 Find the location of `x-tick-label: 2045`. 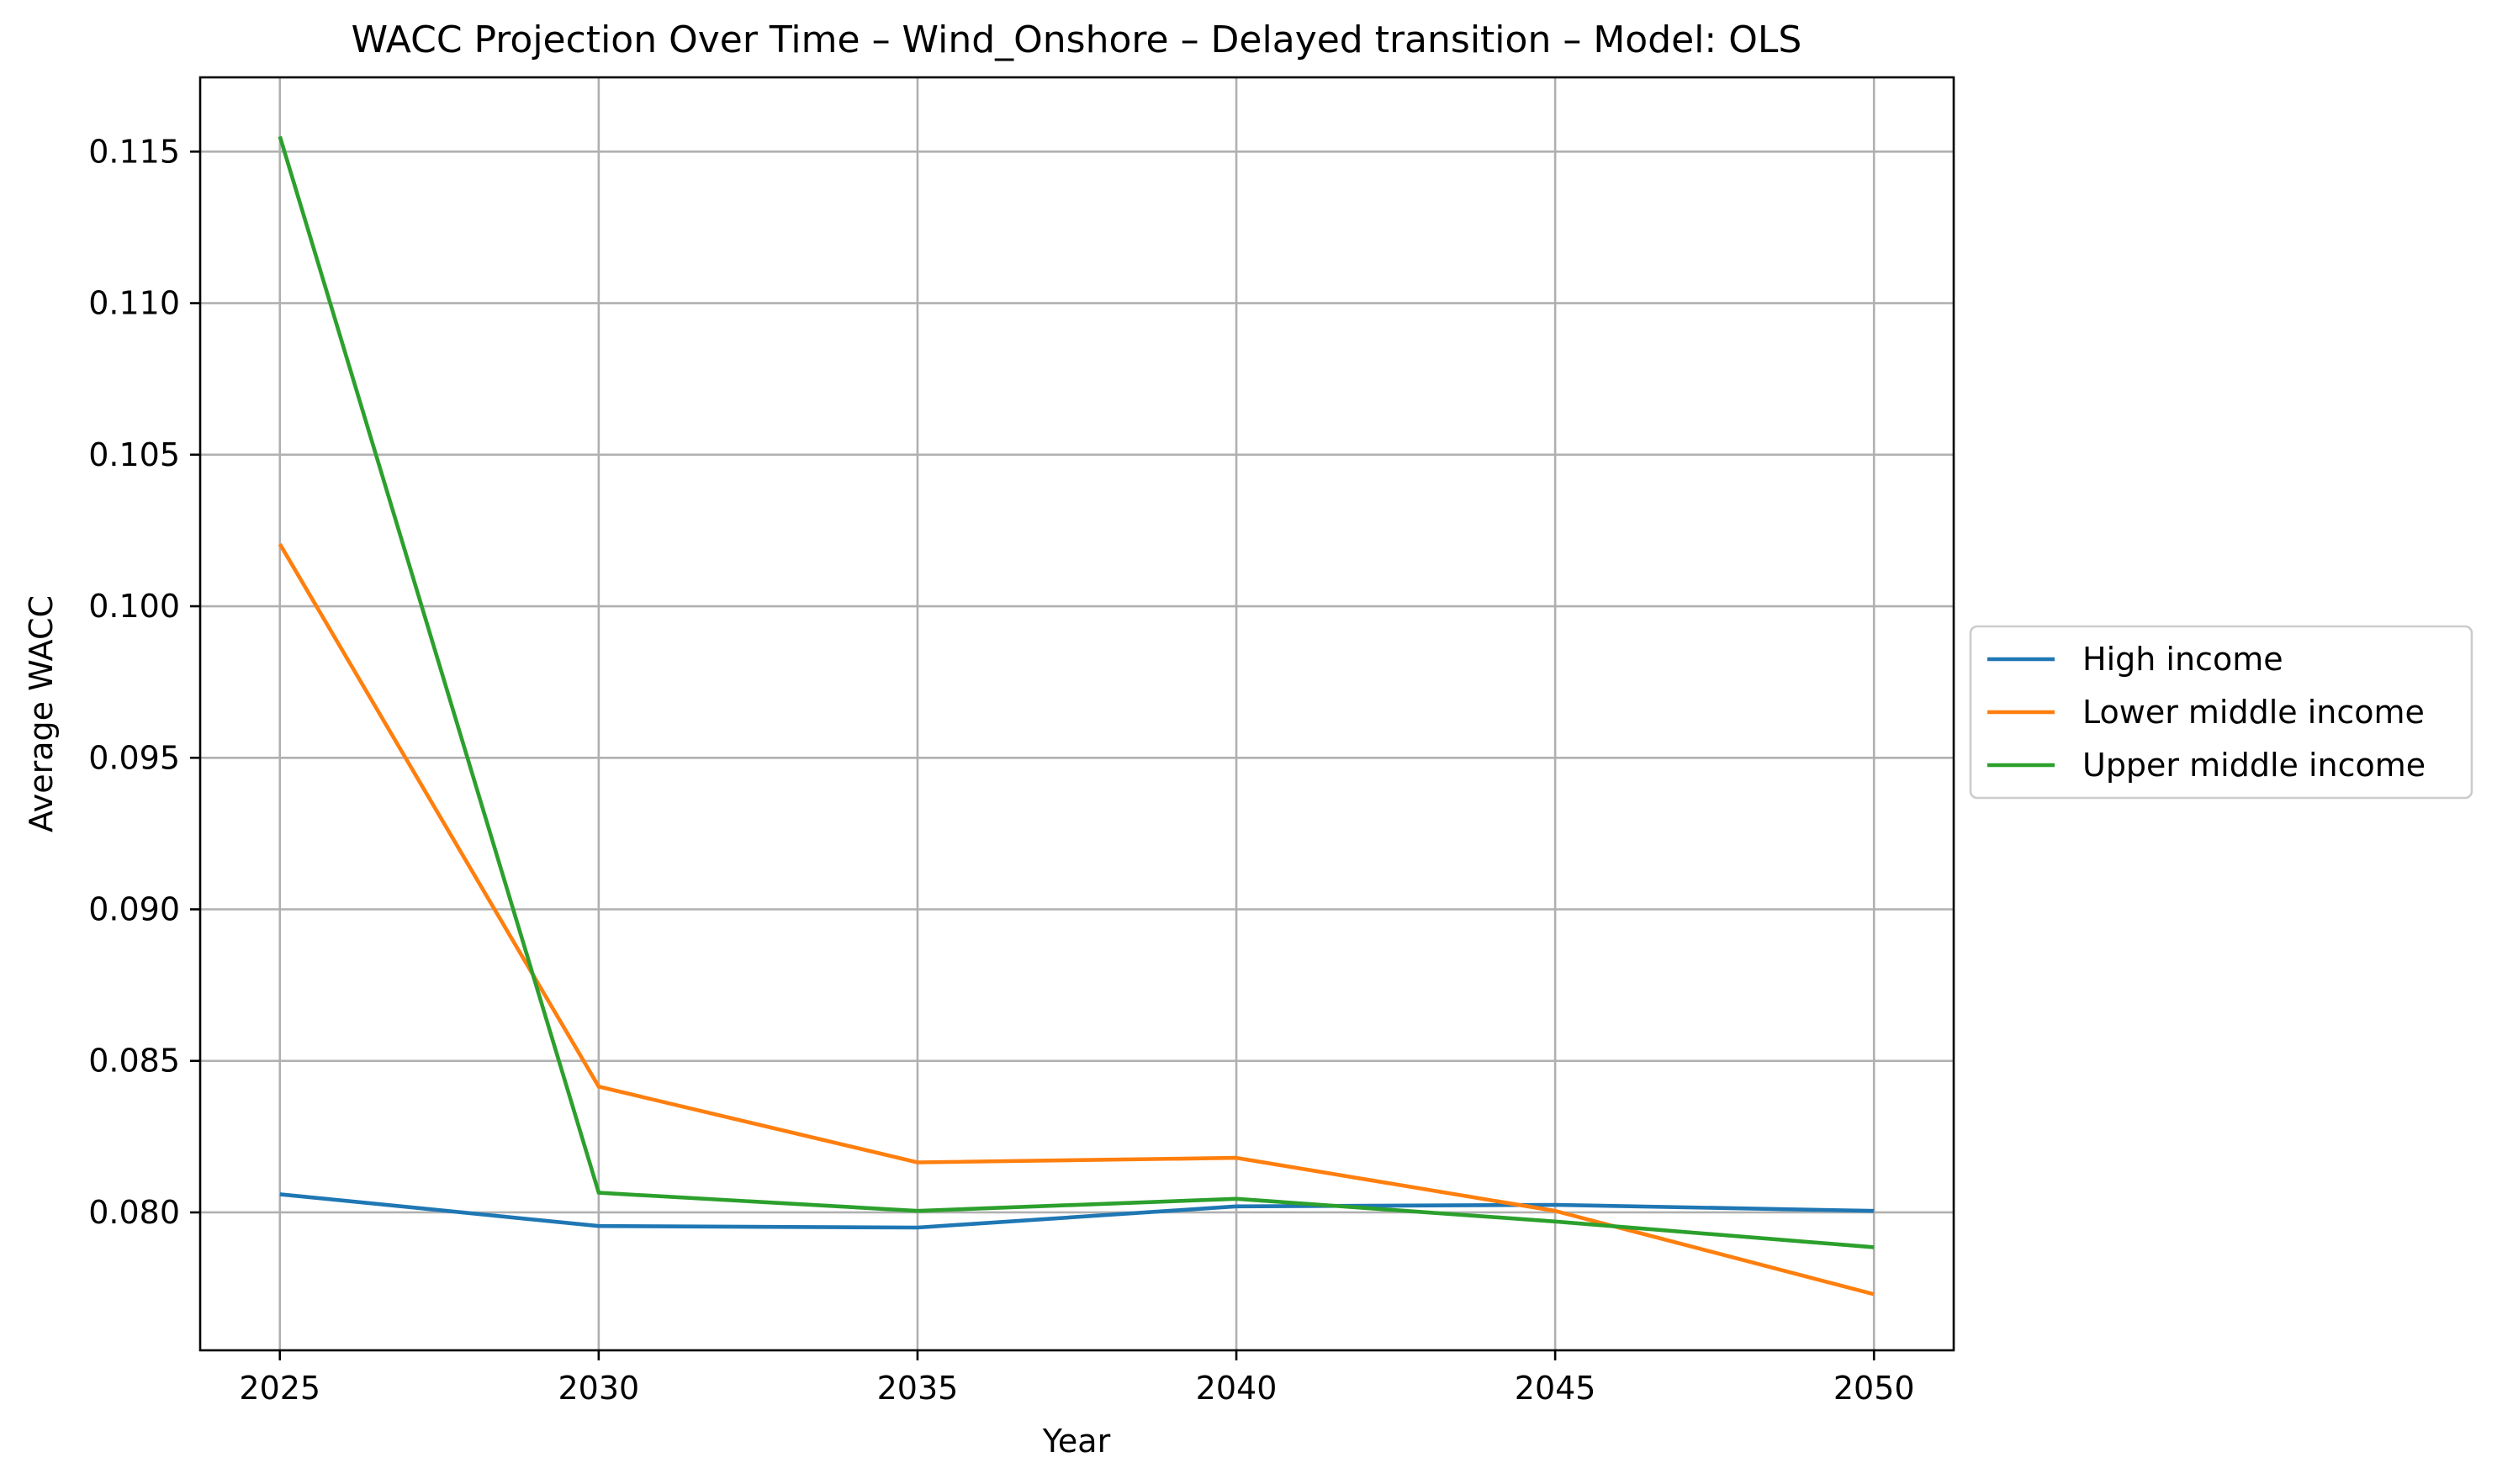

x-tick-label: 2045 is located at coordinates (1556, 1388).